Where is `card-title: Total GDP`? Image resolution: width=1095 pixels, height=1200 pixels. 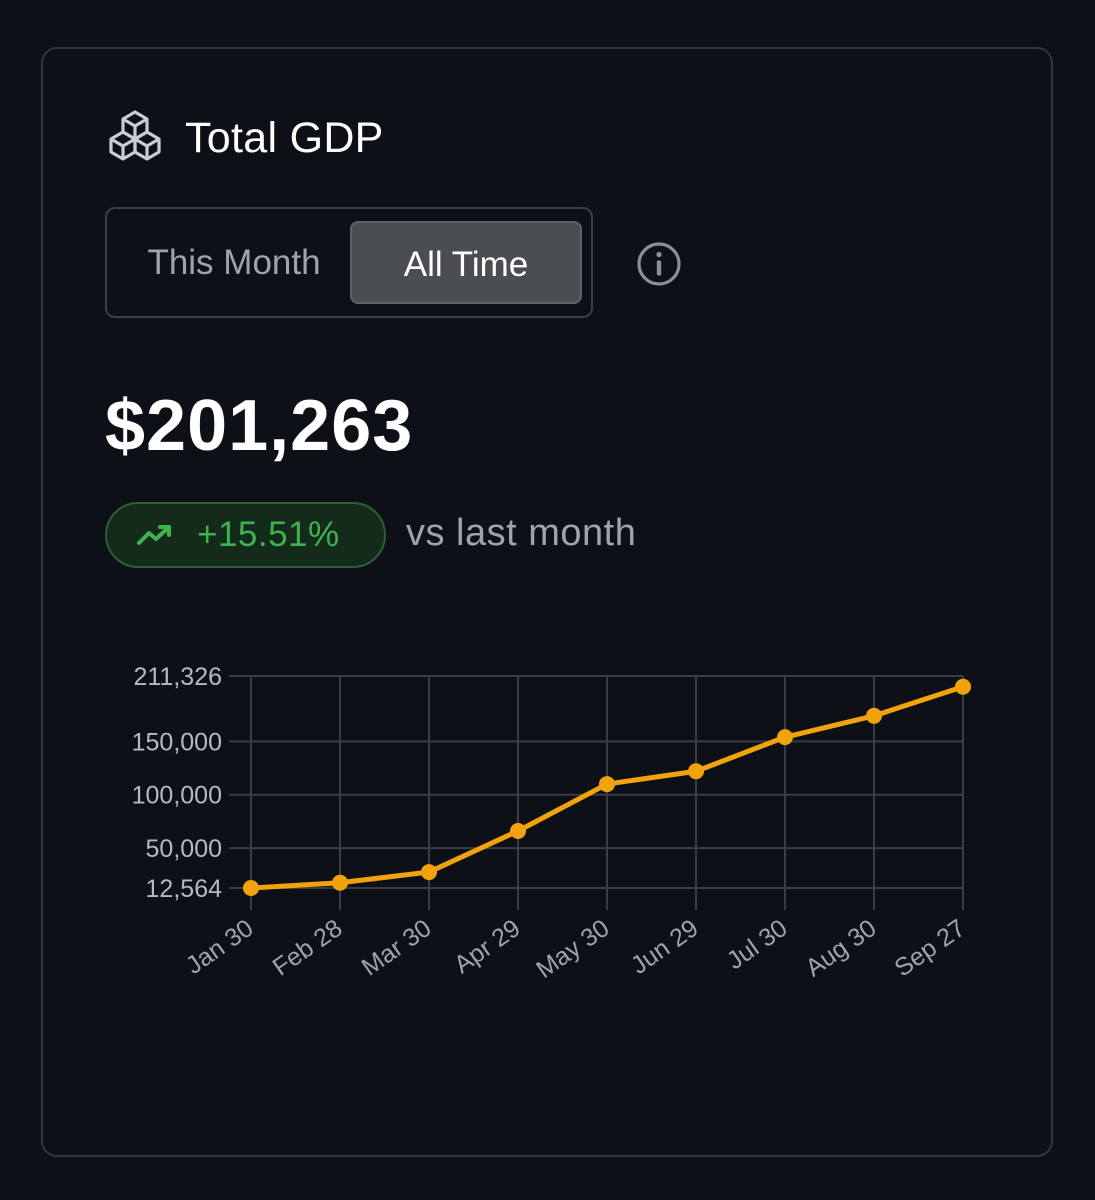
card-title: Total GDP is located at coordinates (284, 138).